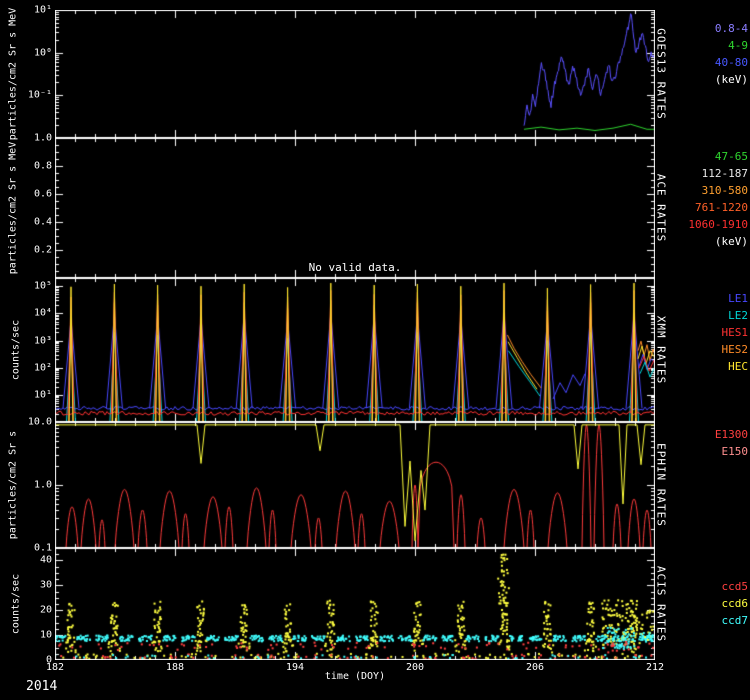 This screenshot has width=750, height=700. What do you see at coordinates (45, 560) in the screenshot?
I see `y-tick-label: 40` at bounding box center [45, 560].